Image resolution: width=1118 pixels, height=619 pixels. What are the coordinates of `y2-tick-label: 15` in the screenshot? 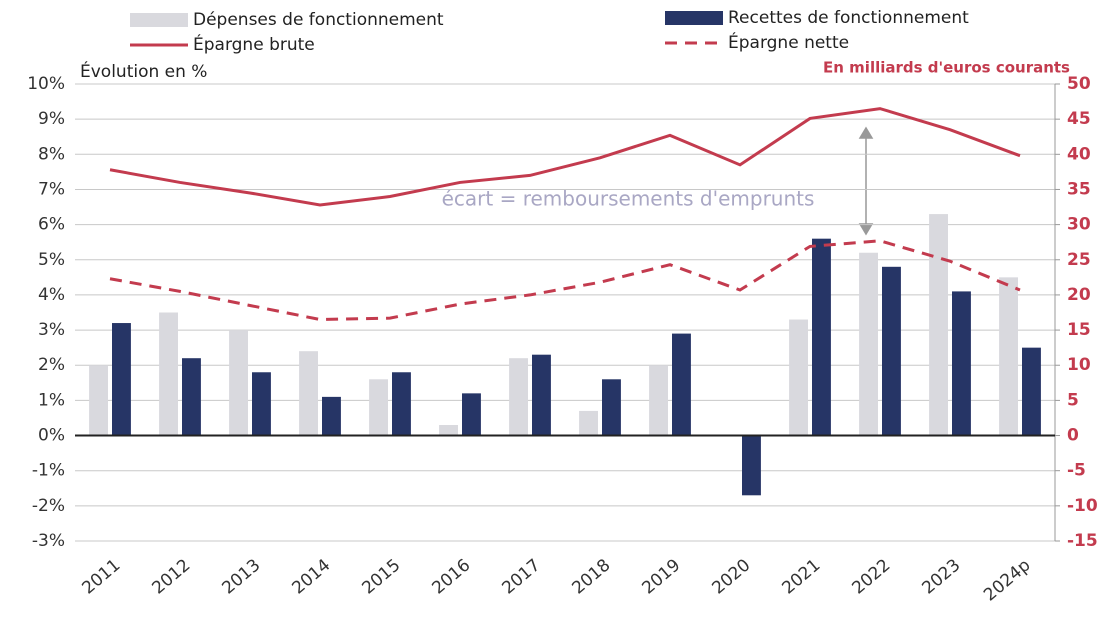 It's located at (1079, 330).